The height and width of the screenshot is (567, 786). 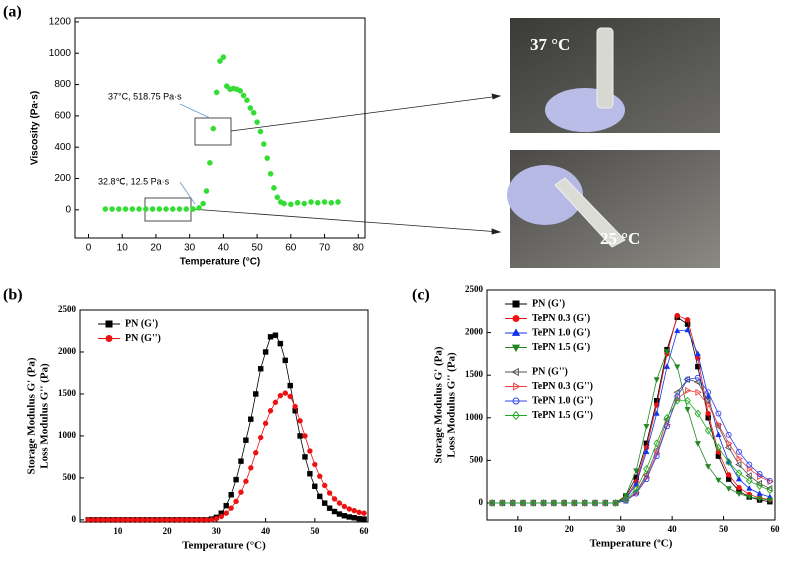 What do you see at coordinates (224, 248) in the screenshot?
I see `x-tick-label: 40` at bounding box center [224, 248].